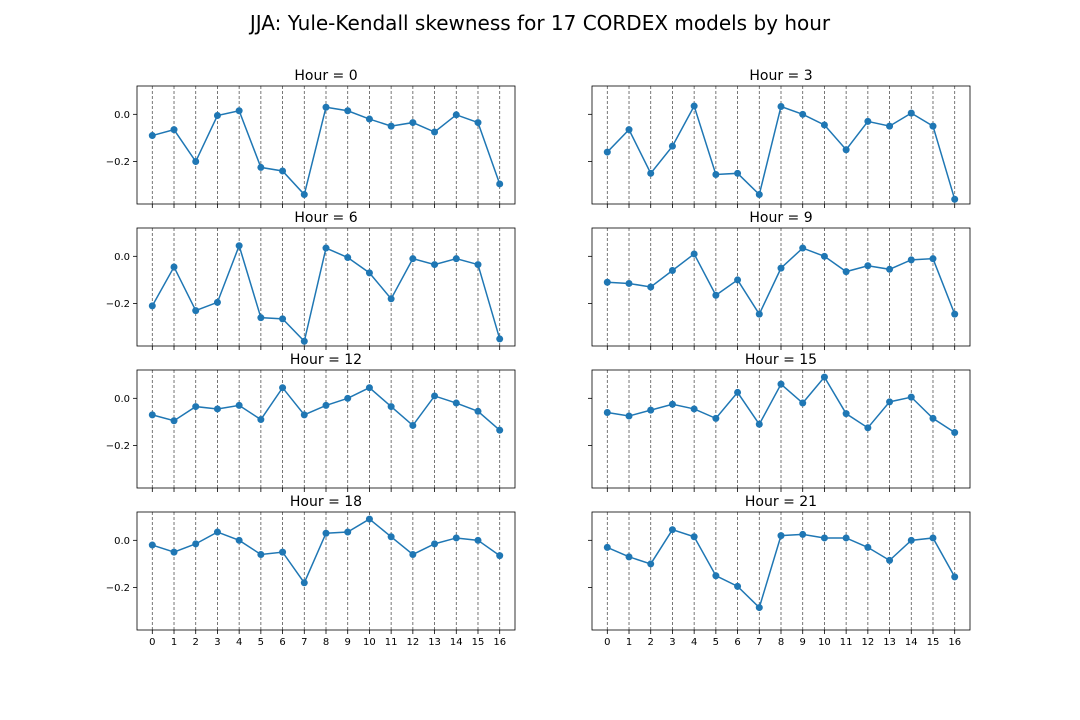 Image resolution: width=1080 pixels, height=720 pixels. I want to click on x-tick-label: 11, so click(846, 642).